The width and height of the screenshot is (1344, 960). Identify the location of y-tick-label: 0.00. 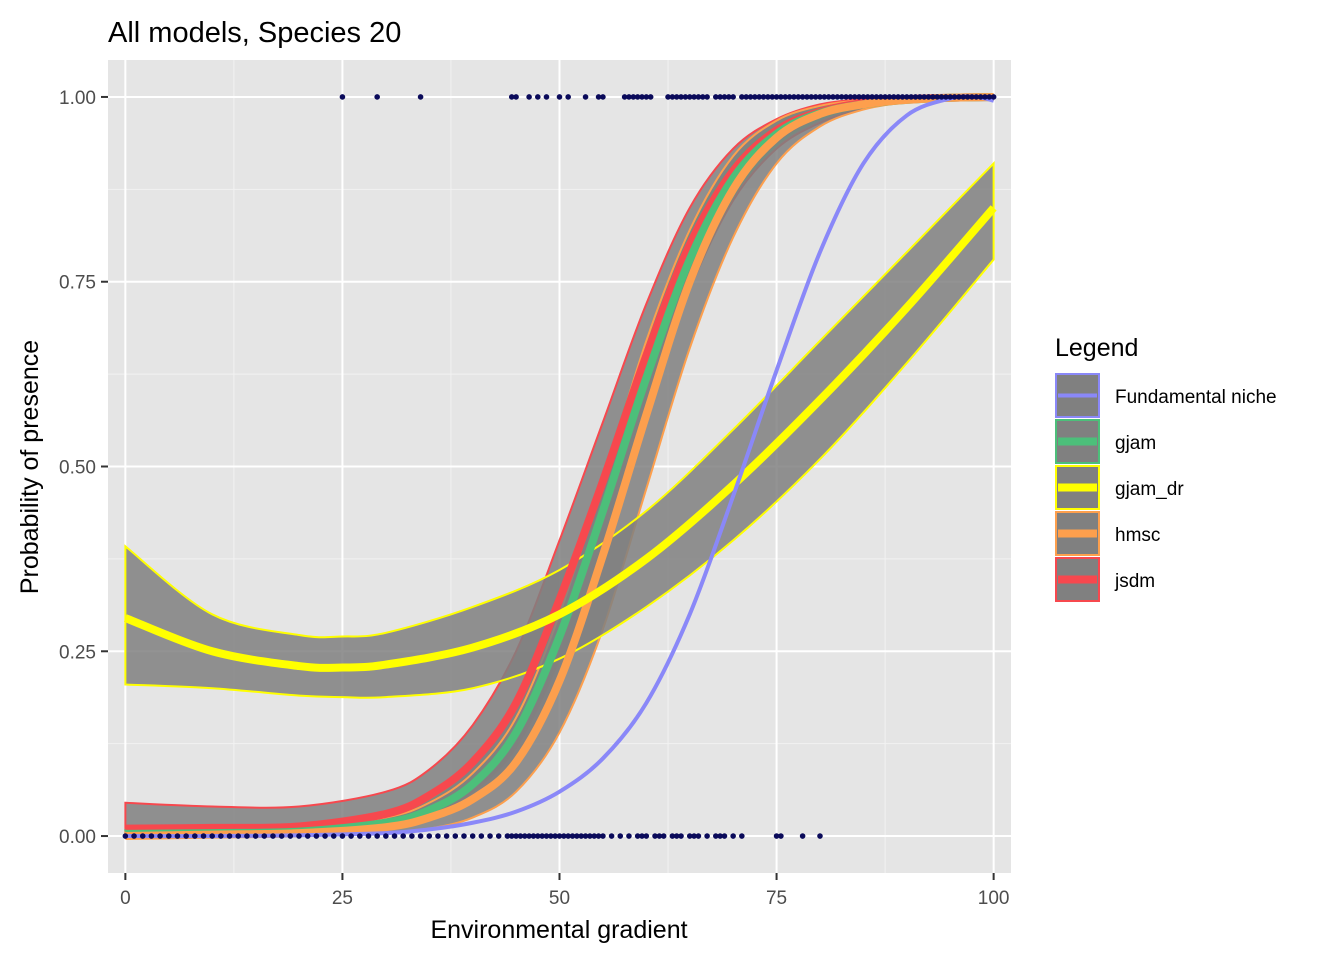
(77, 837).